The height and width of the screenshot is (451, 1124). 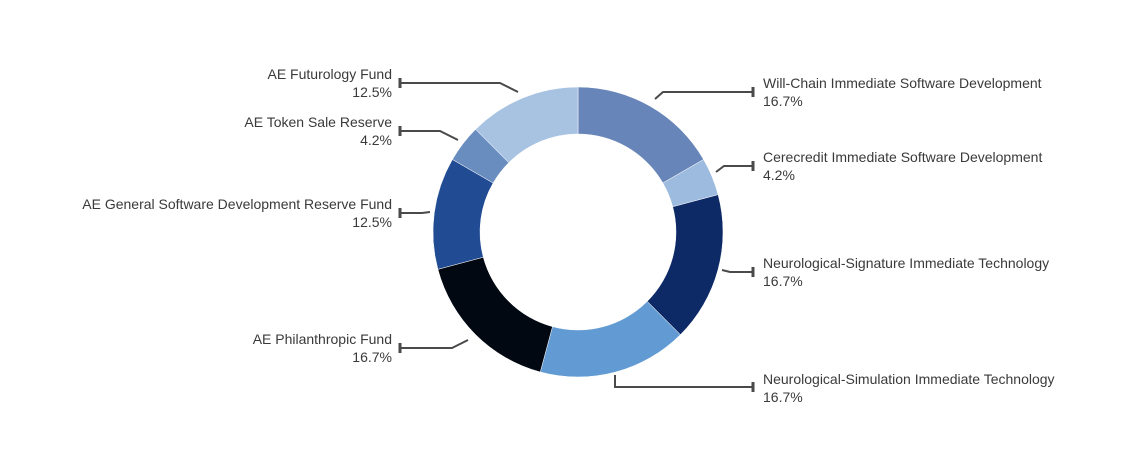 I want to click on slice-label-ae-token-sale-reserve: AE Token Sale Reserve, so click(x=318, y=122).